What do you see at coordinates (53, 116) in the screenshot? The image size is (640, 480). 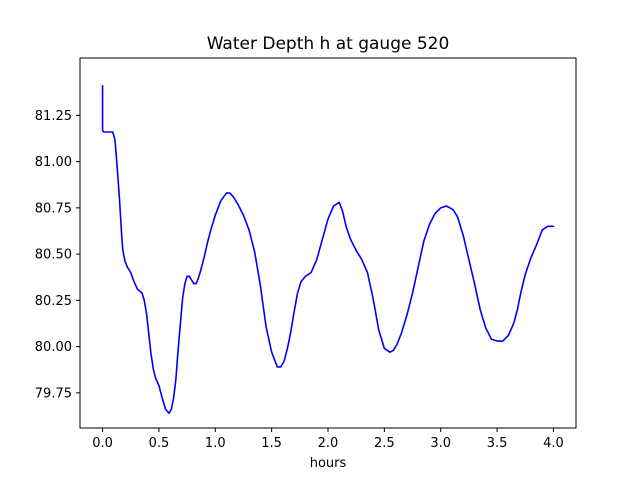 I see `y-tick-label: 81.25` at bounding box center [53, 116].